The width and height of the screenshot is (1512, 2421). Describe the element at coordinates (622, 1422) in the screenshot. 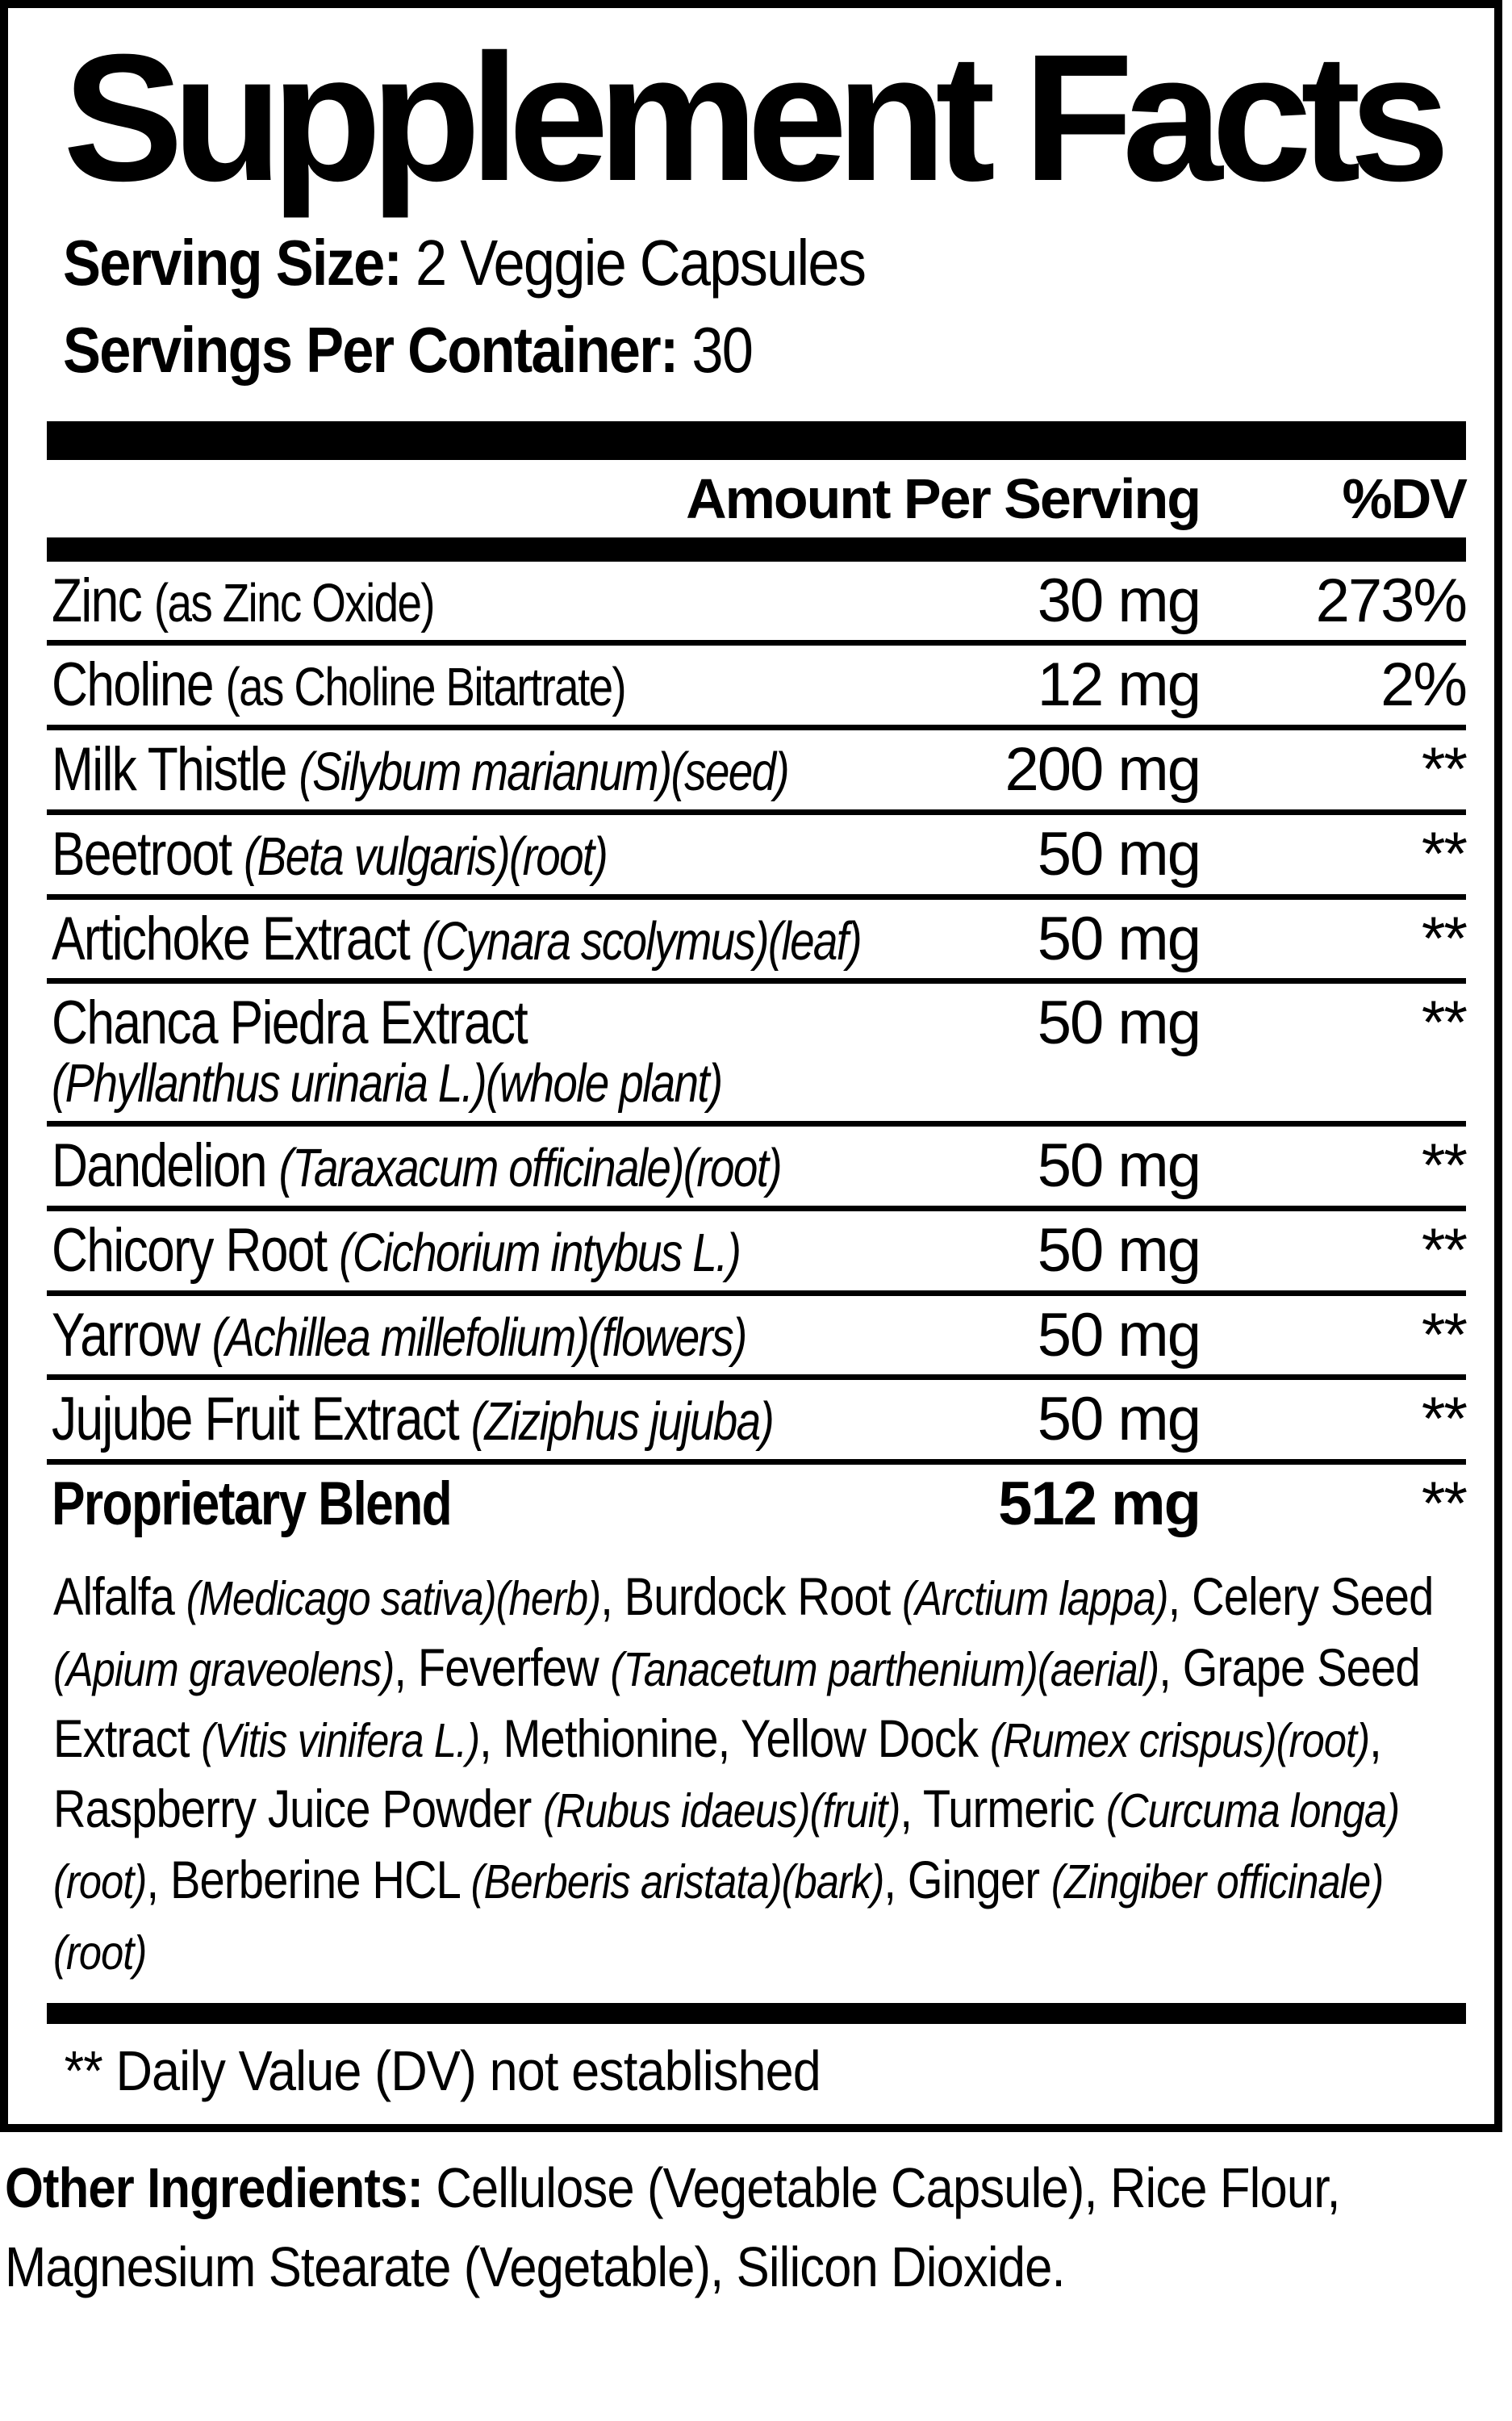

I see `ingredient-source: (Ziziphus jujuba)` at that location.